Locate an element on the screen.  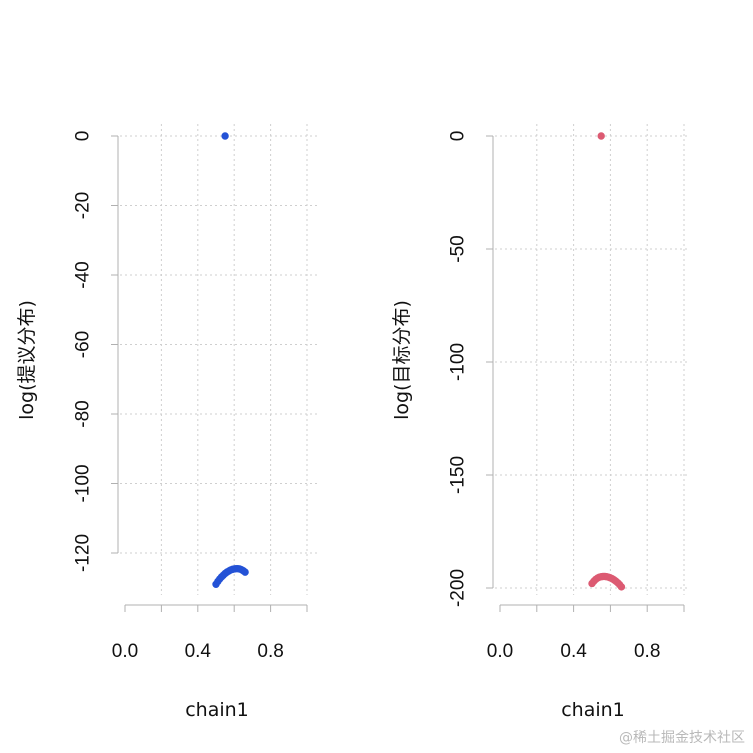
y-axis-title: log(目标分布) is located at coordinates (402, 360).